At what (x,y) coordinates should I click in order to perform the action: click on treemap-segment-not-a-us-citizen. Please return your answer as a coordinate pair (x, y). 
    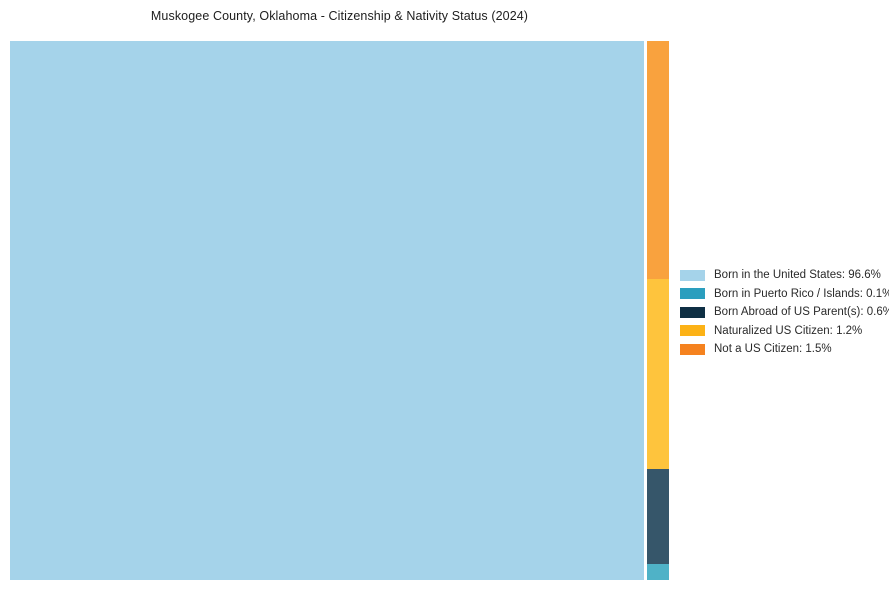
    Looking at the image, I should click on (657, 160).